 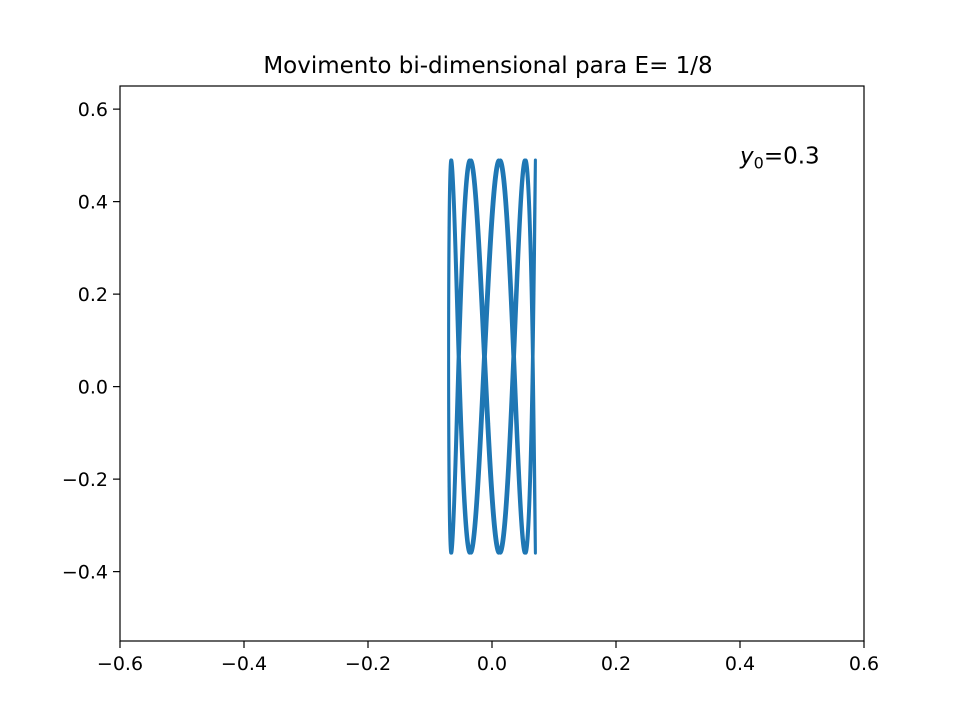 I want to click on y-tick-label: 0.0, so click(x=93, y=388).